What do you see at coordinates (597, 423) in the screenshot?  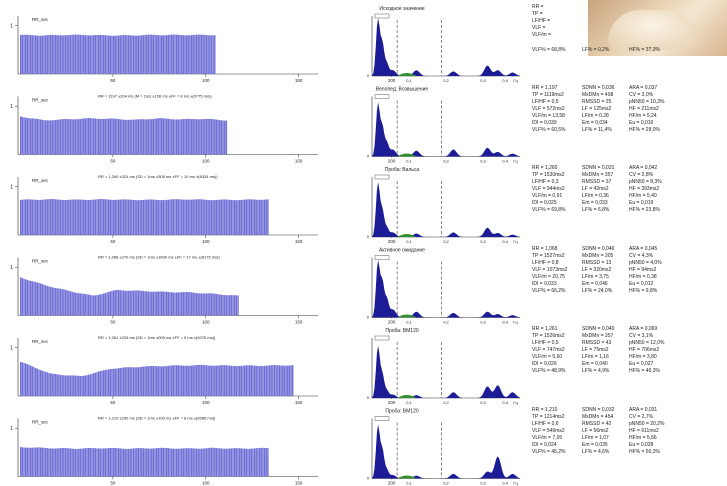 I see `stat-value: RMSSD = 42` at bounding box center [597, 423].